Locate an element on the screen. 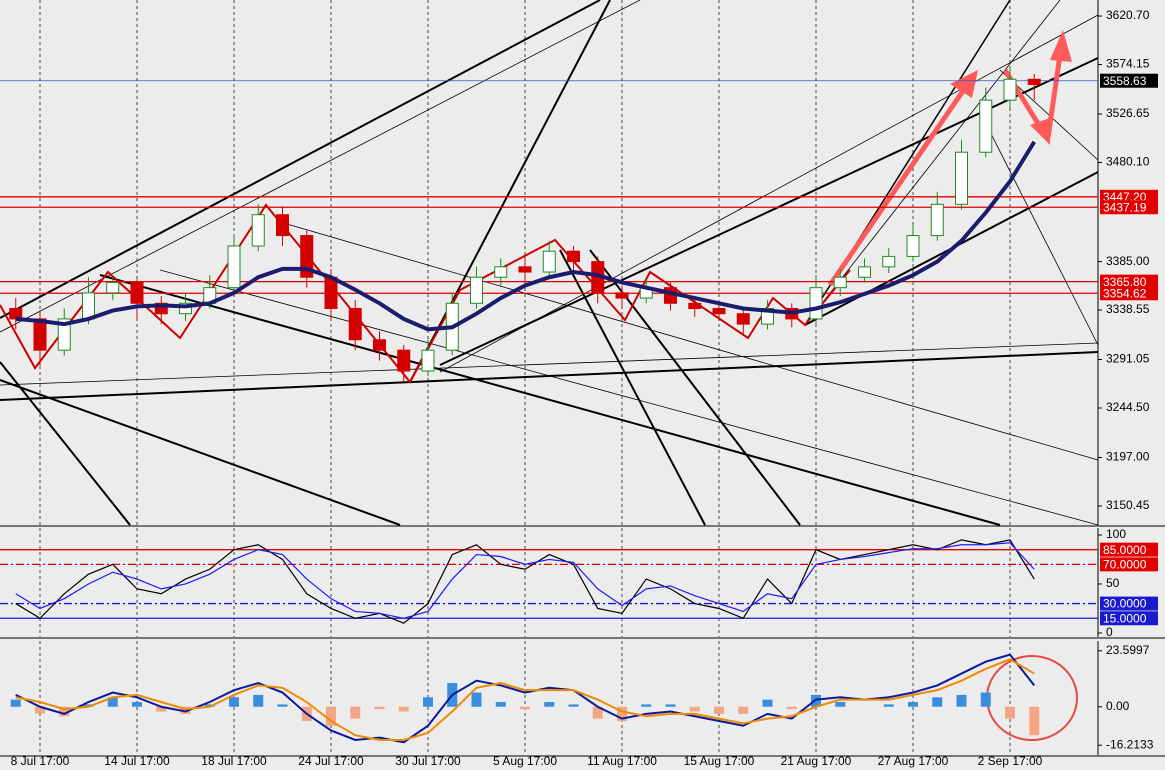 This screenshot has height=770, width=1165. y-tick-label: -16.2133 is located at coordinates (1130, 744).